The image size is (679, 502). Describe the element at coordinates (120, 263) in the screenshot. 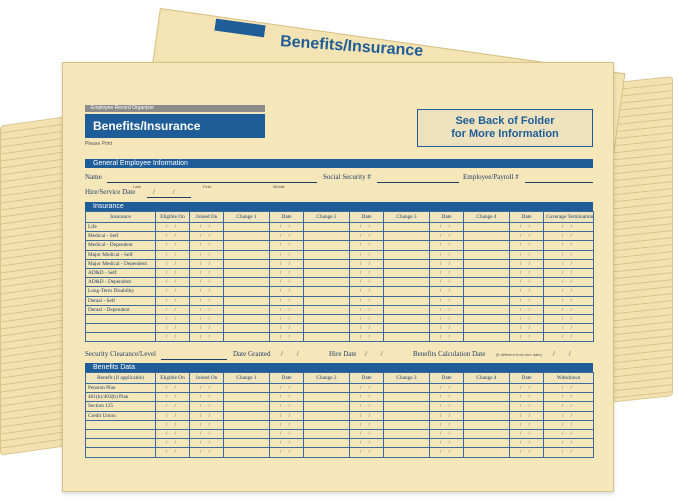

I see `row-label: Major Medical - Dependent` at that location.